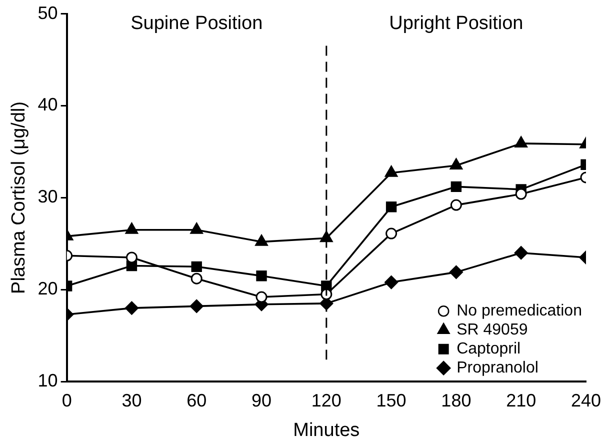  Describe the element at coordinates (326, 430) in the screenshot. I see `x-axis-title: Minutes` at that location.